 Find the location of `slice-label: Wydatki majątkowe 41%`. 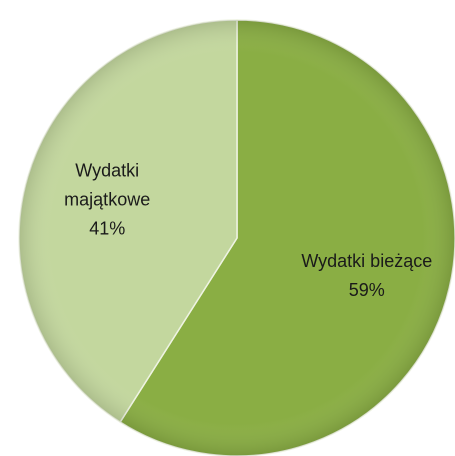

slice-label: Wydatki majątkowe 41% is located at coordinates (107, 200).